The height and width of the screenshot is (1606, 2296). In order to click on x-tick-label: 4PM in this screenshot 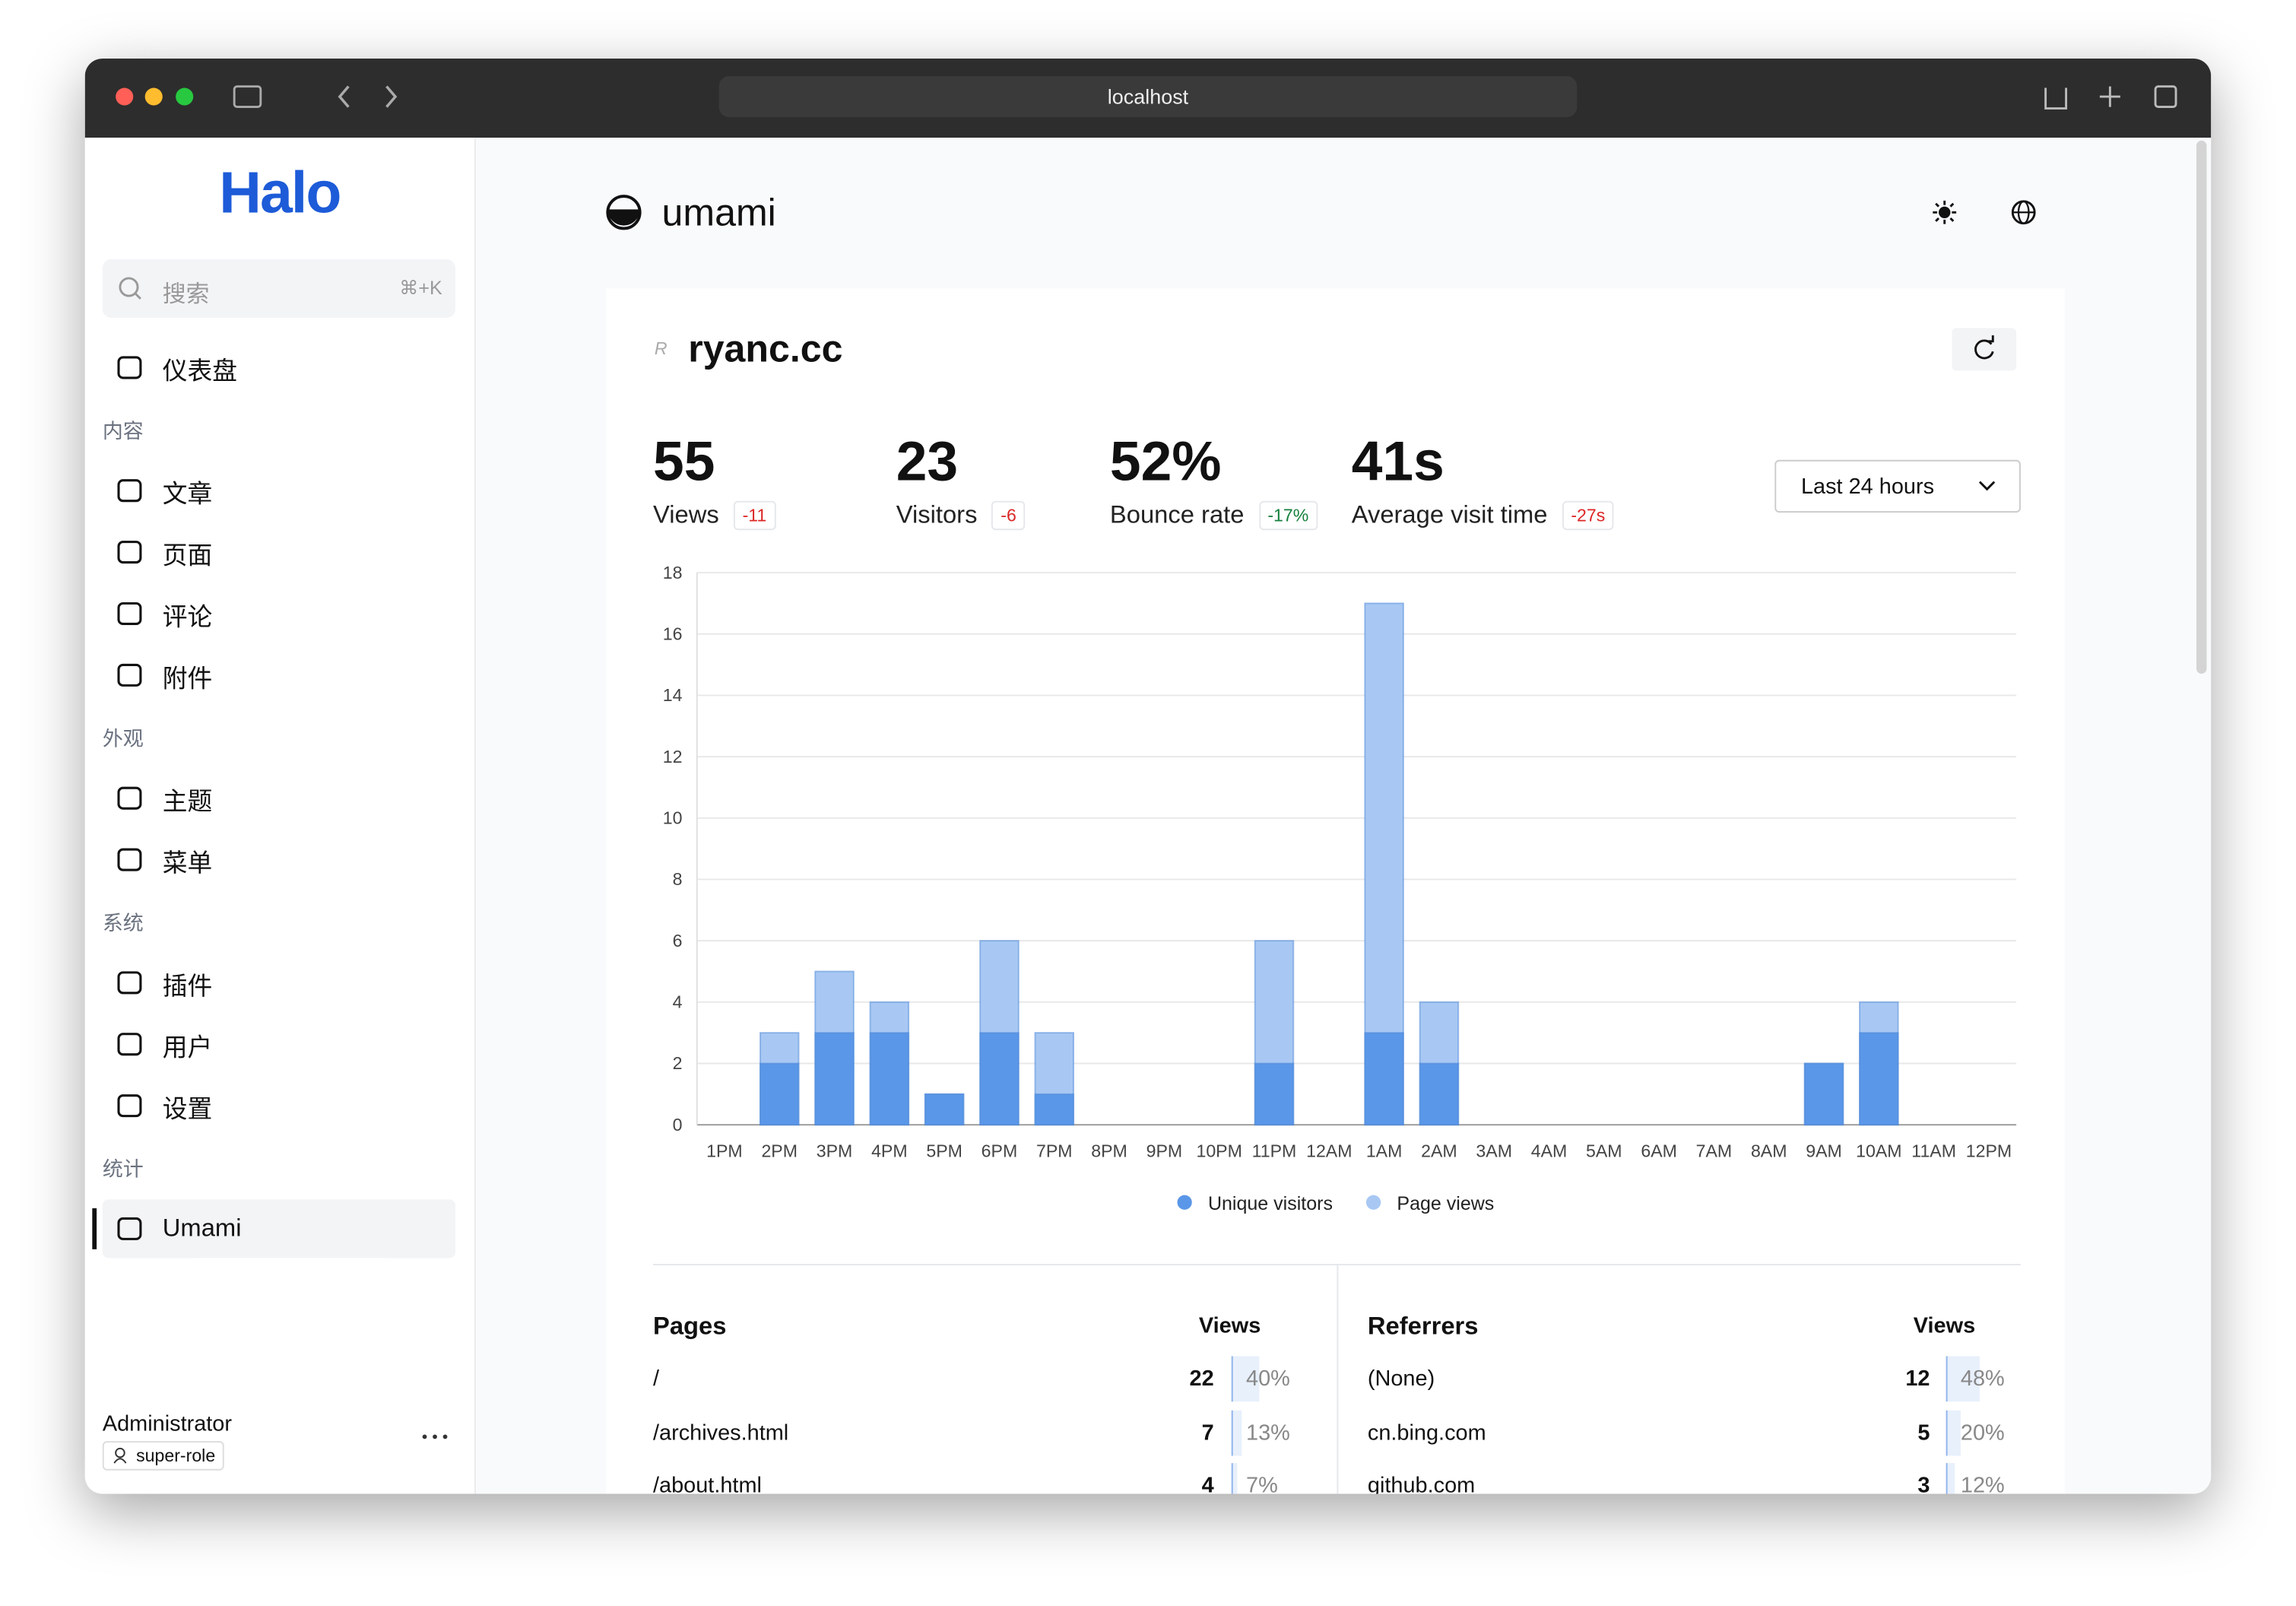, I will do `click(889, 1151)`.